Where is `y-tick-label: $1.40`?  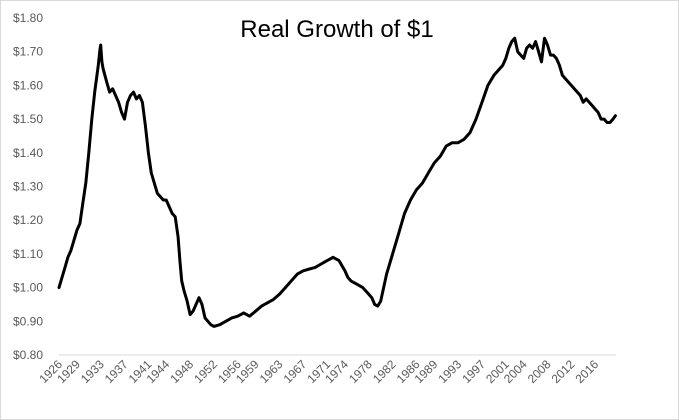
y-tick-label: $1.40 is located at coordinates (28, 153).